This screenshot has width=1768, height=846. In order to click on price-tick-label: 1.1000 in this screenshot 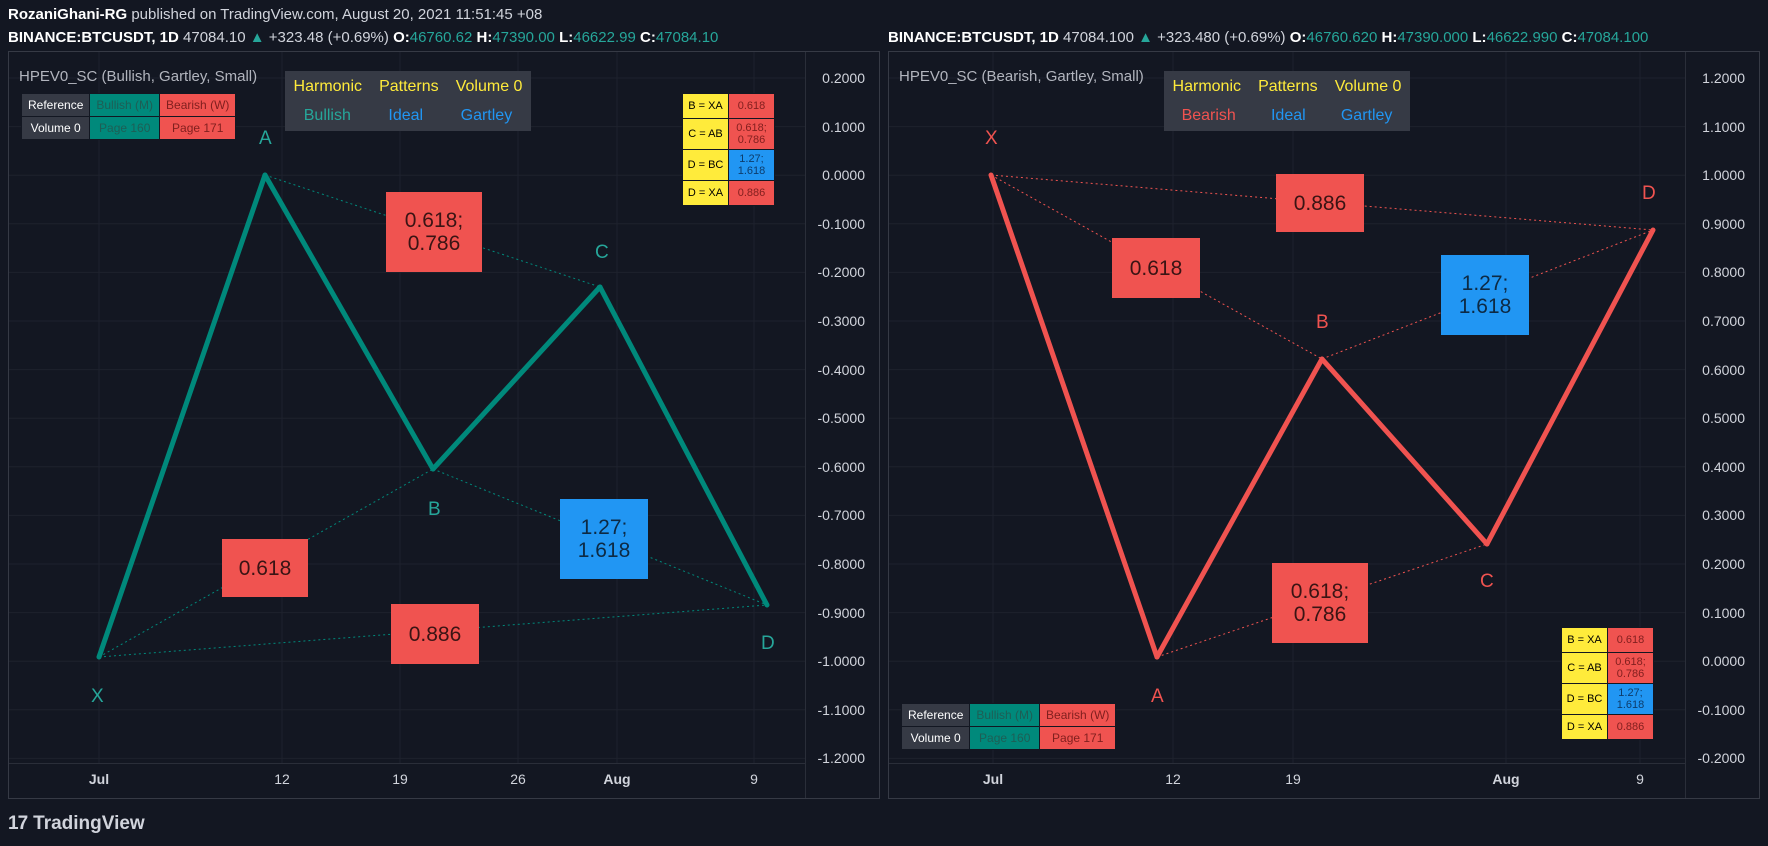, I will do `click(1723, 126)`.